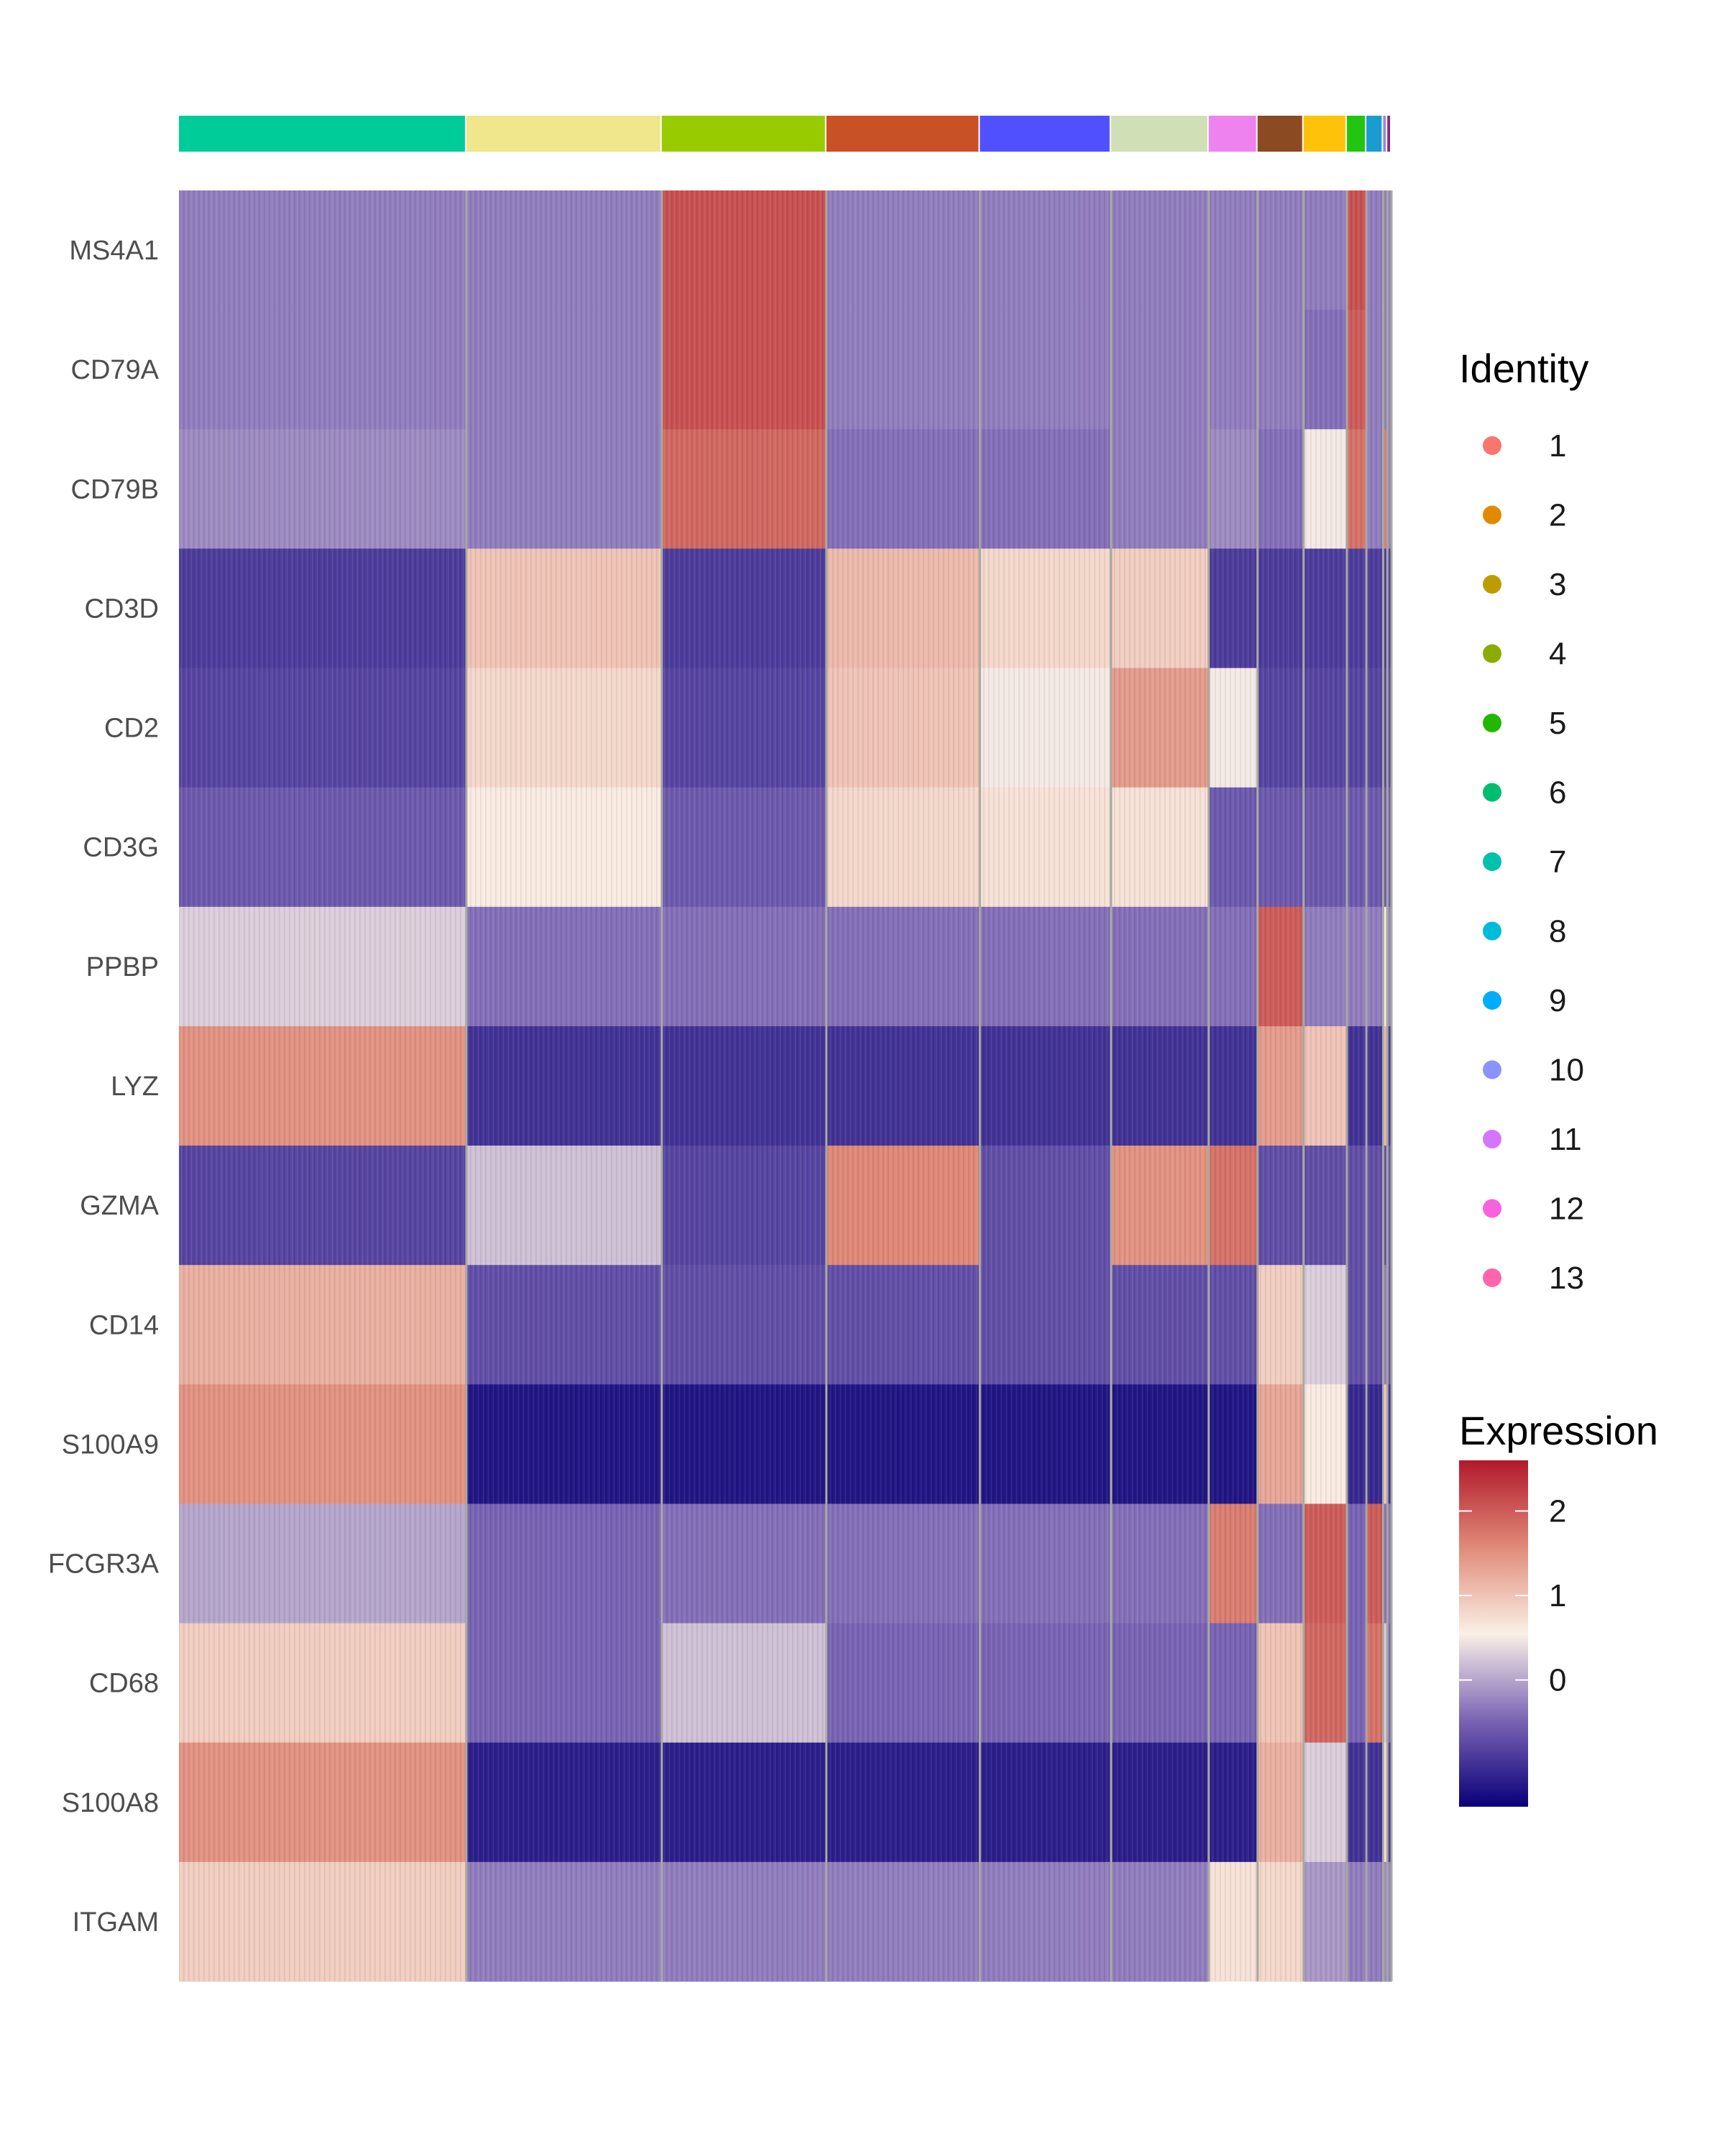 The height and width of the screenshot is (2156, 1725). What do you see at coordinates (1558, 1430) in the screenshot?
I see `expression-legend-title: Expression` at bounding box center [1558, 1430].